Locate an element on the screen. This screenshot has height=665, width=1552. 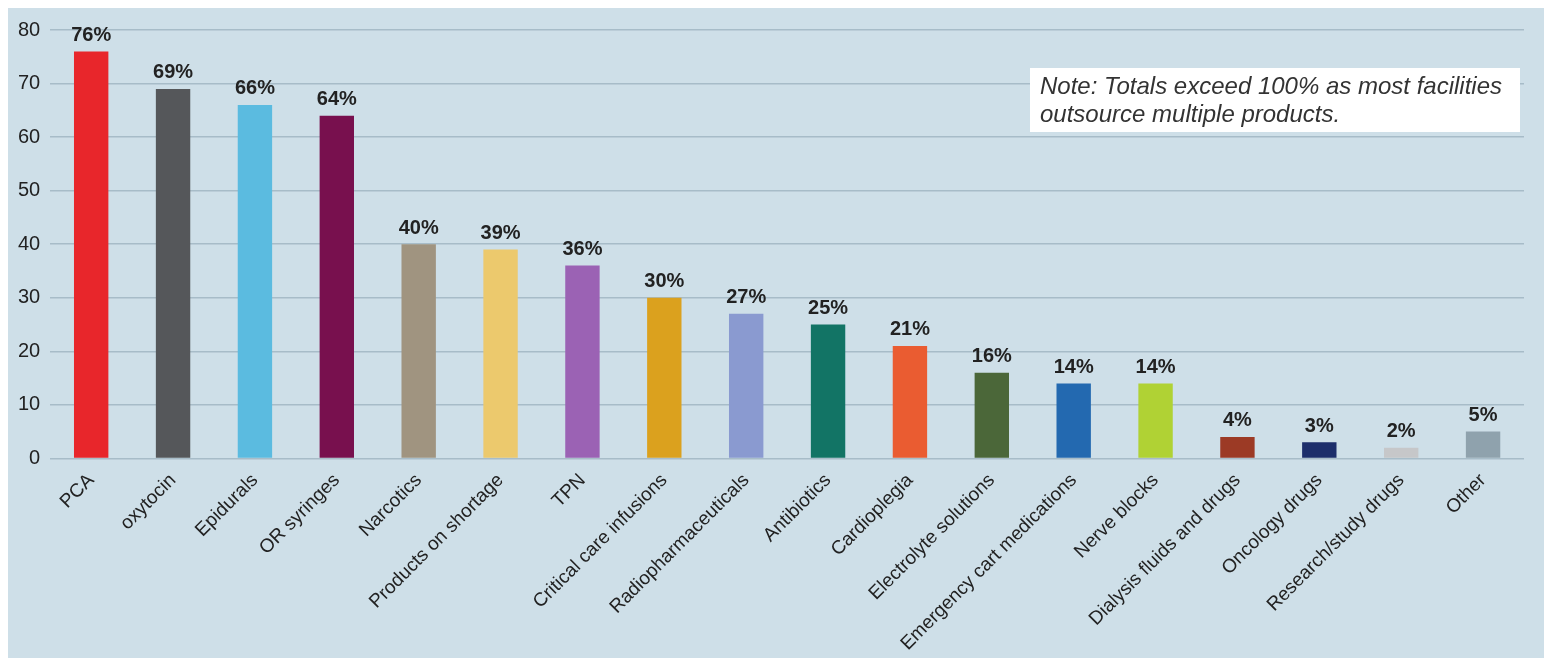
y-tick-label: 70 is located at coordinates (29, 82).